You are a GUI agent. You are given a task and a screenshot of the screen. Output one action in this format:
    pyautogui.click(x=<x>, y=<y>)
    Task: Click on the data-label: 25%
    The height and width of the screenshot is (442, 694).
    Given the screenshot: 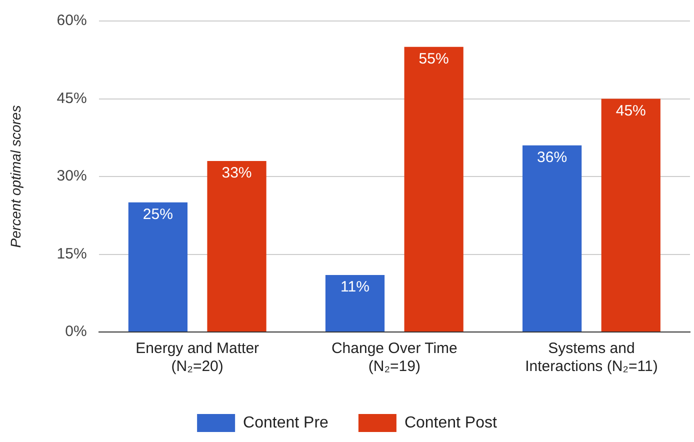 What is the action you would take?
    pyautogui.click(x=157, y=215)
    